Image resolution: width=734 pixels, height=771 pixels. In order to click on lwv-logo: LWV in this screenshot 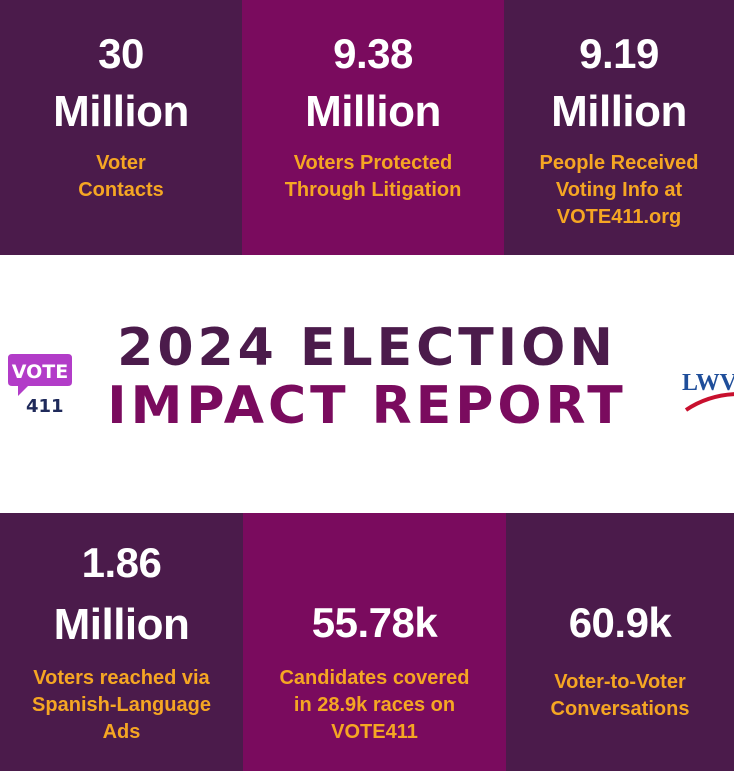, I will do `click(707, 389)`.